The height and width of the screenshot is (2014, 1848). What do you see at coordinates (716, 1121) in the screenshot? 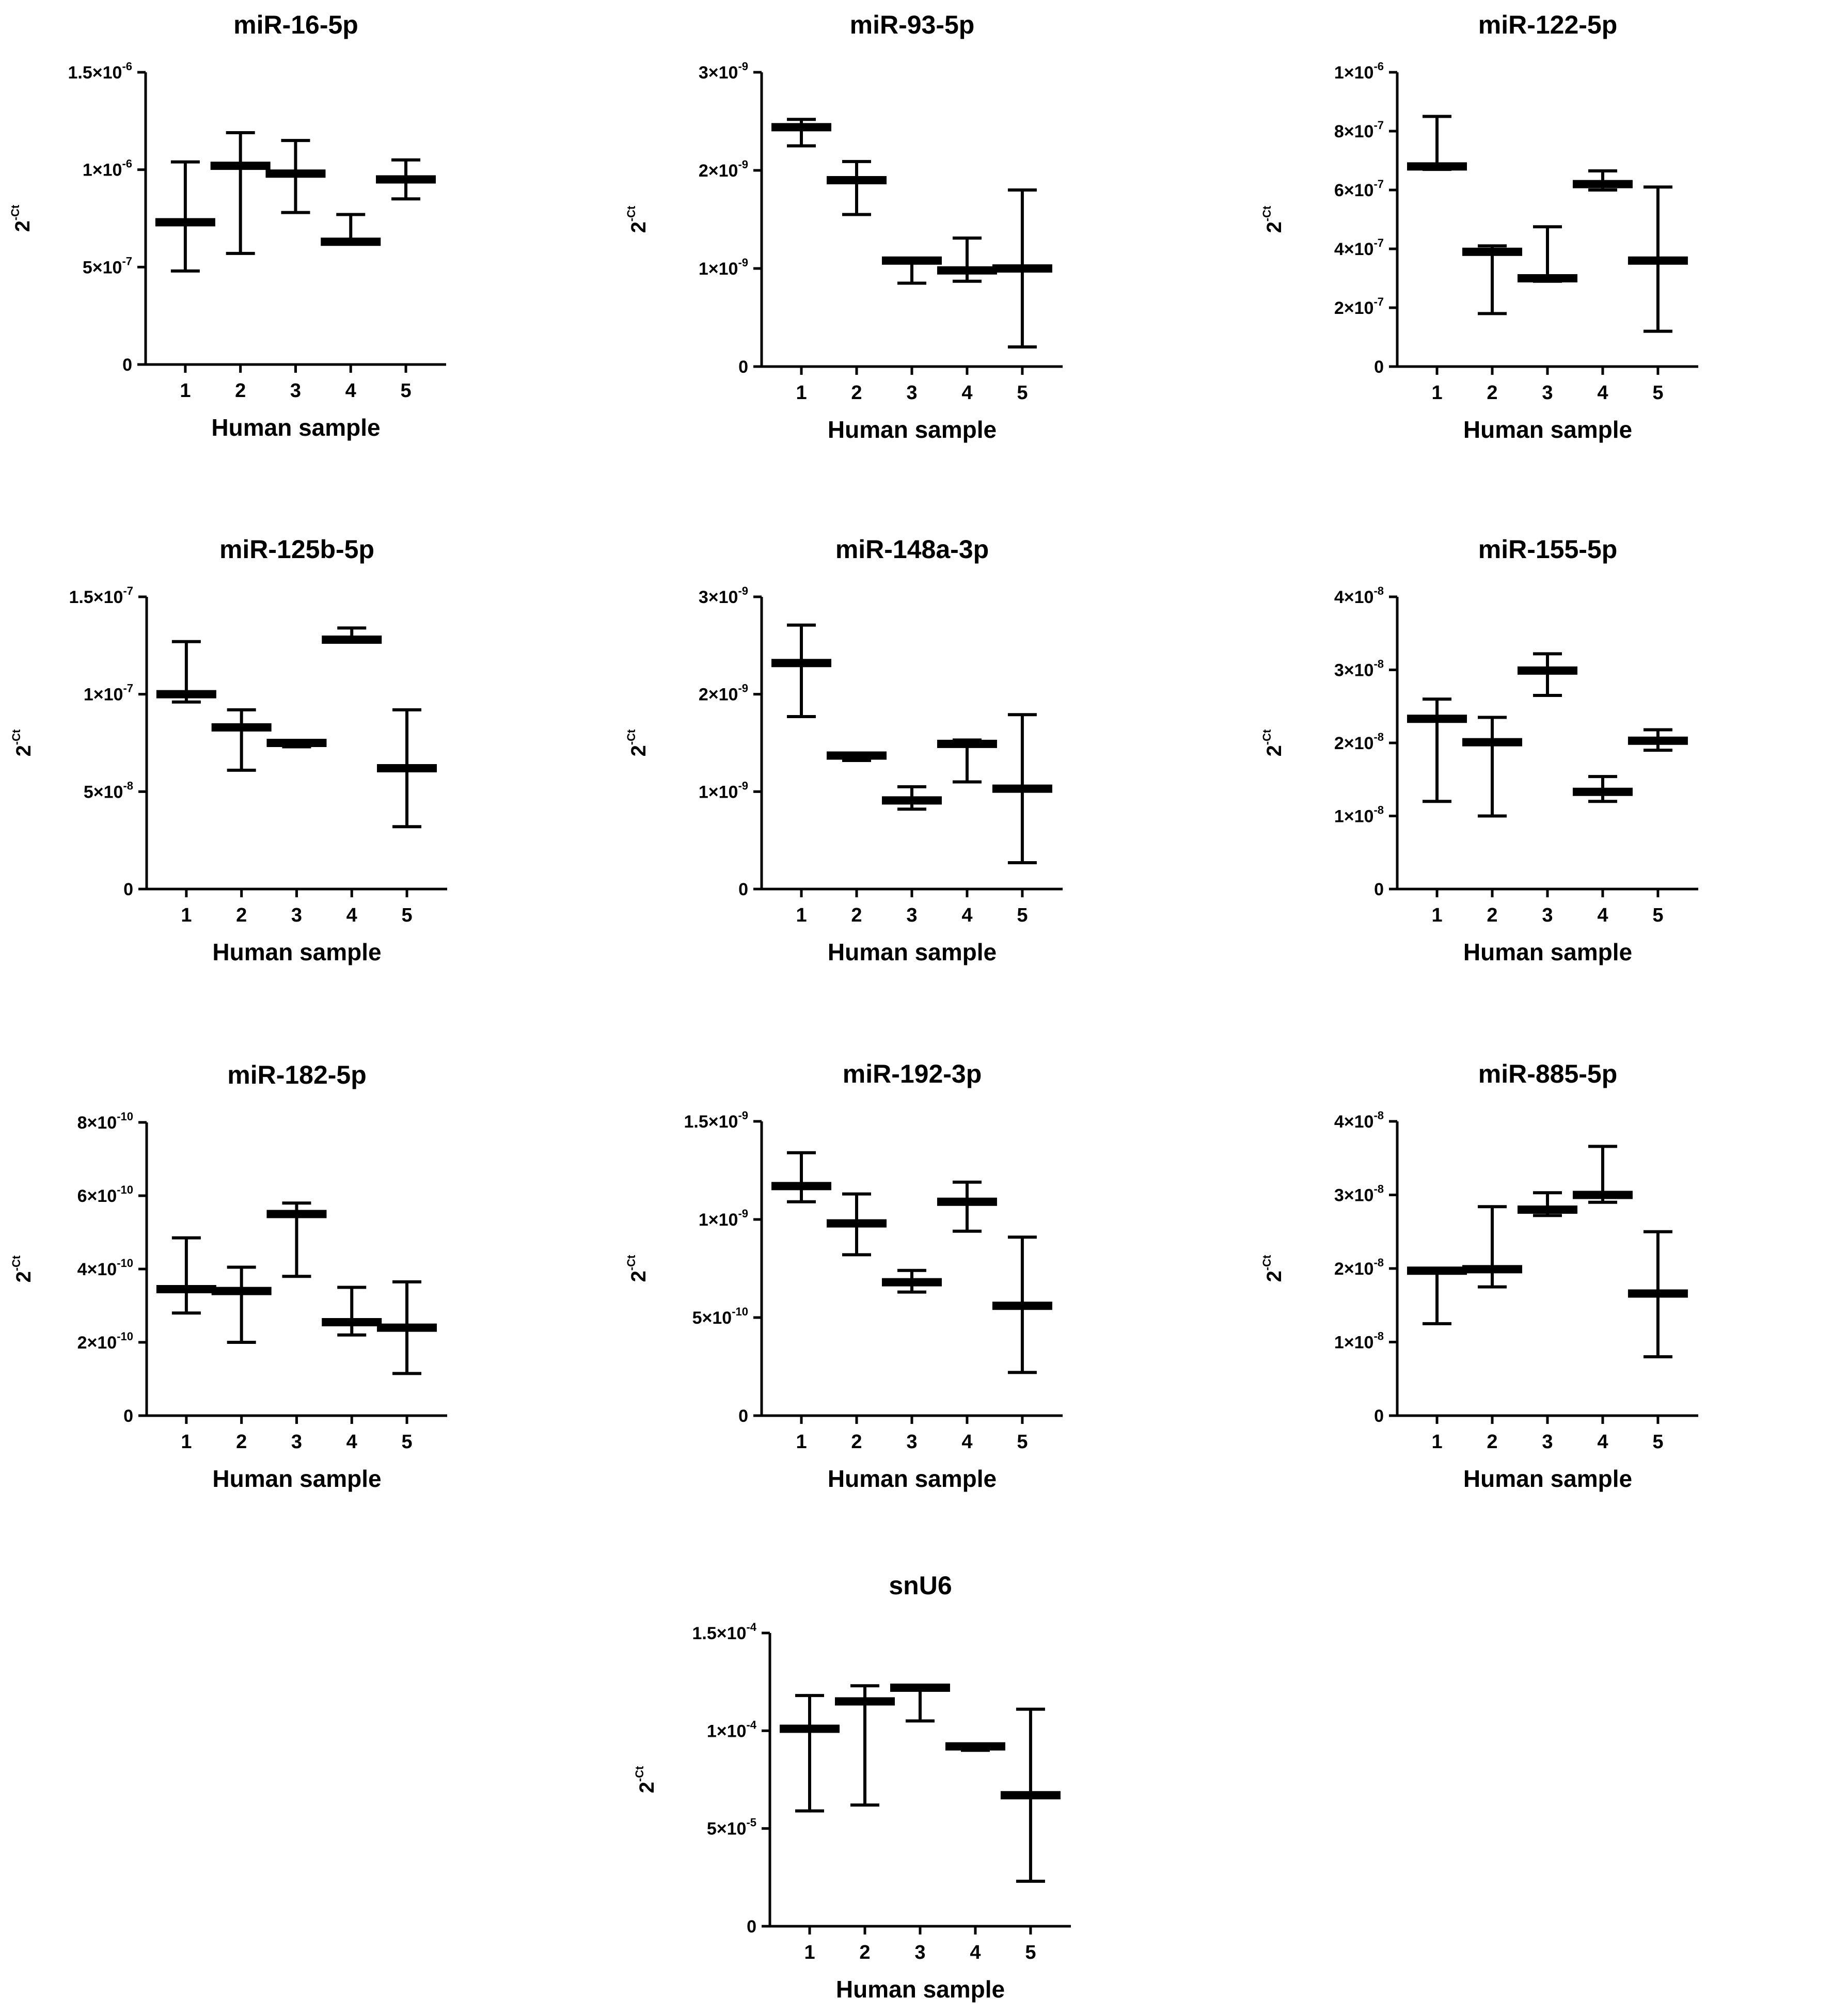
I see `y-tick-label: 1.5×10⁻⁹` at bounding box center [716, 1121].